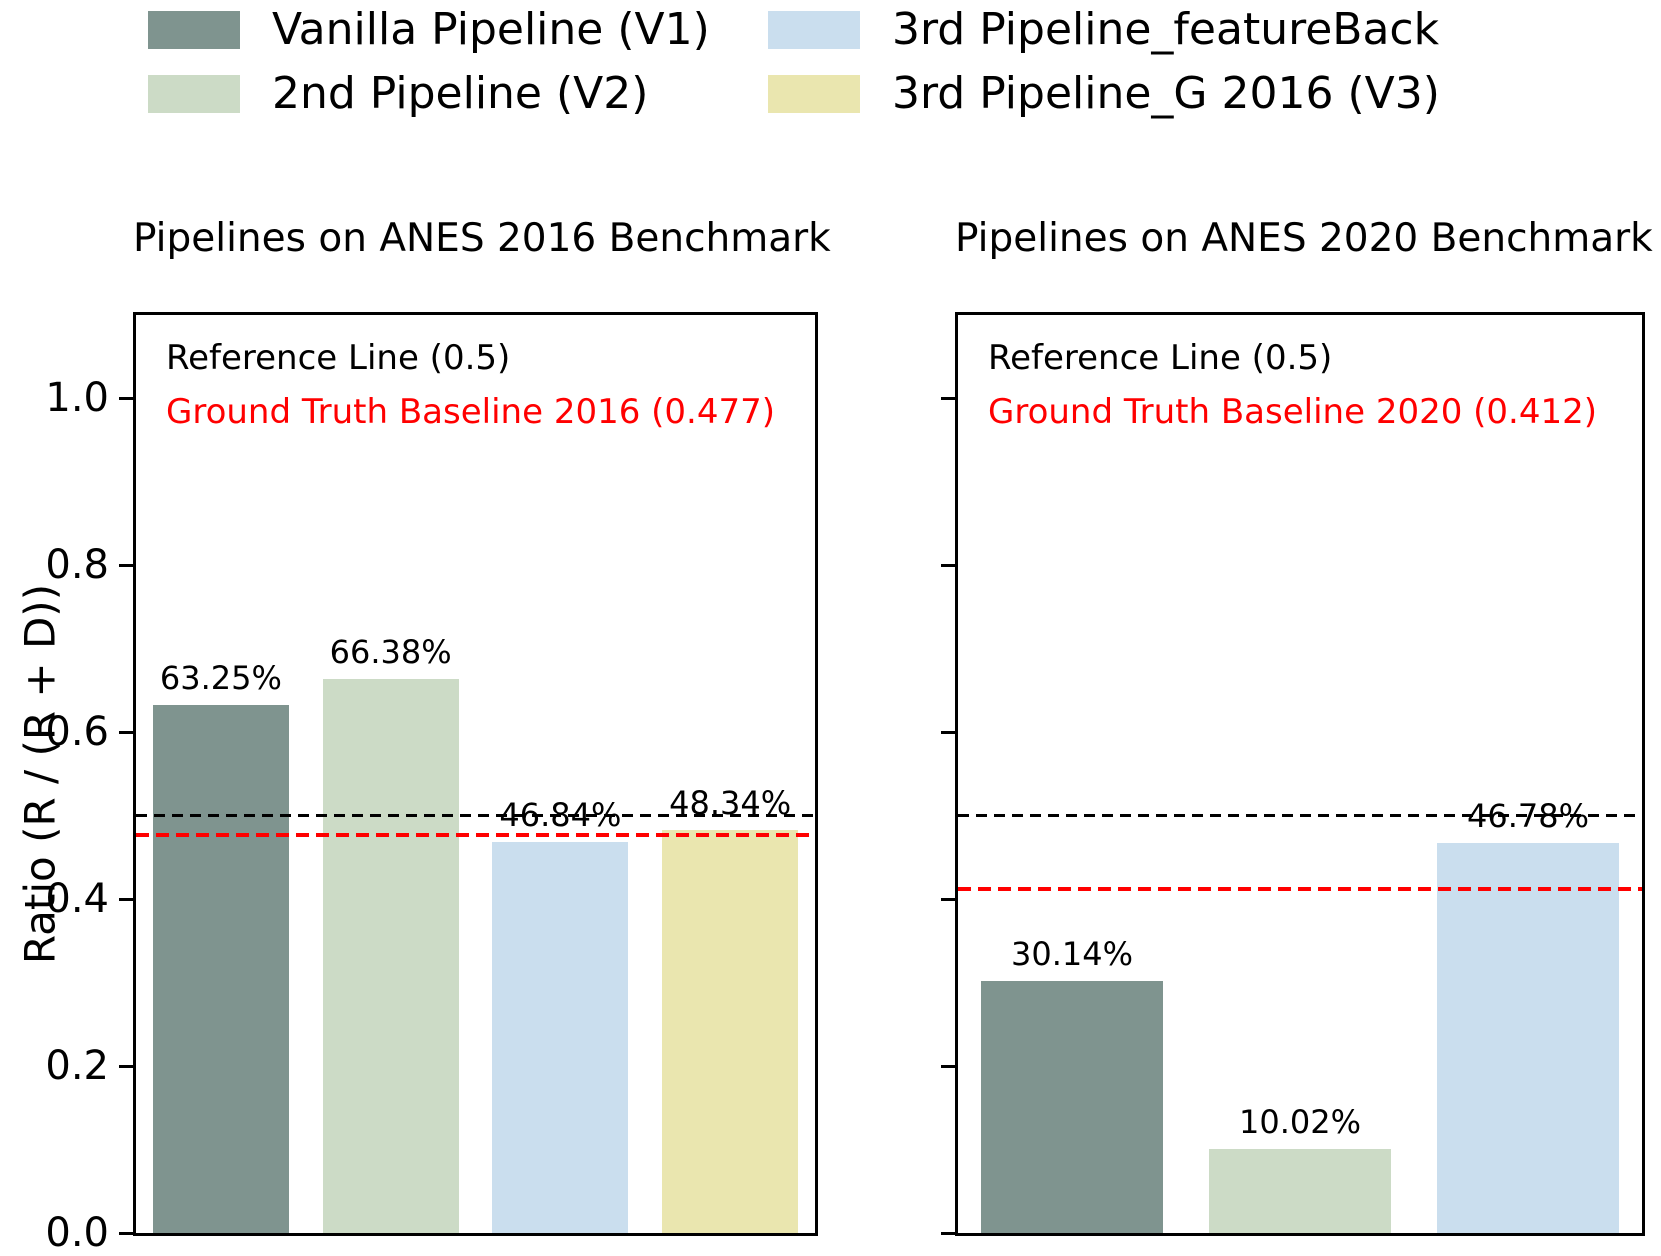 Image resolution: width=1661 pixels, height=1256 pixels. I want to click on y-tick-label: 0.0, so click(77, 1233).